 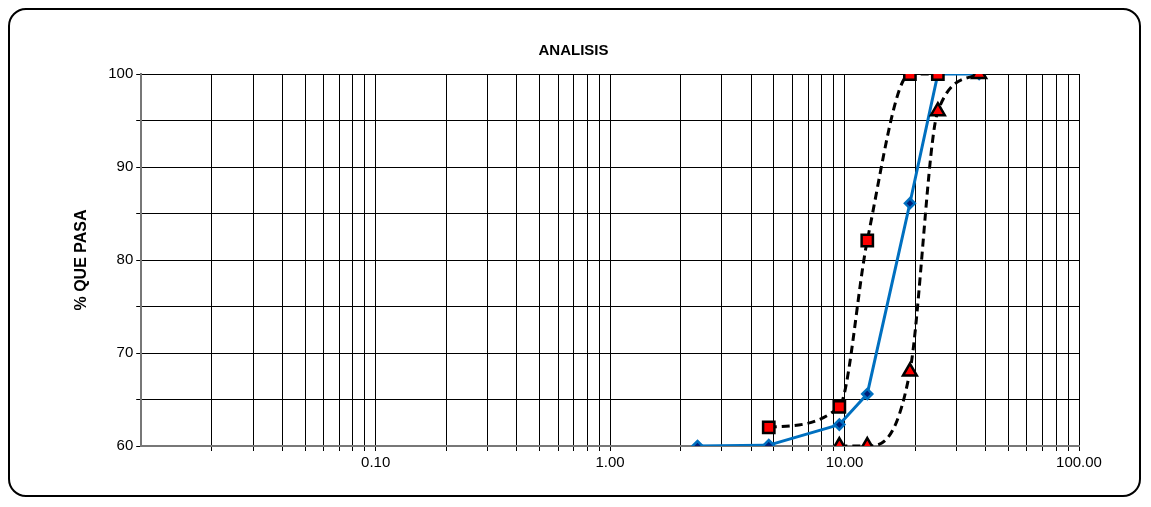 What do you see at coordinates (121, 73) in the screenshot?
I see `y-tick-label: 100` at bounding box center [121, 73].